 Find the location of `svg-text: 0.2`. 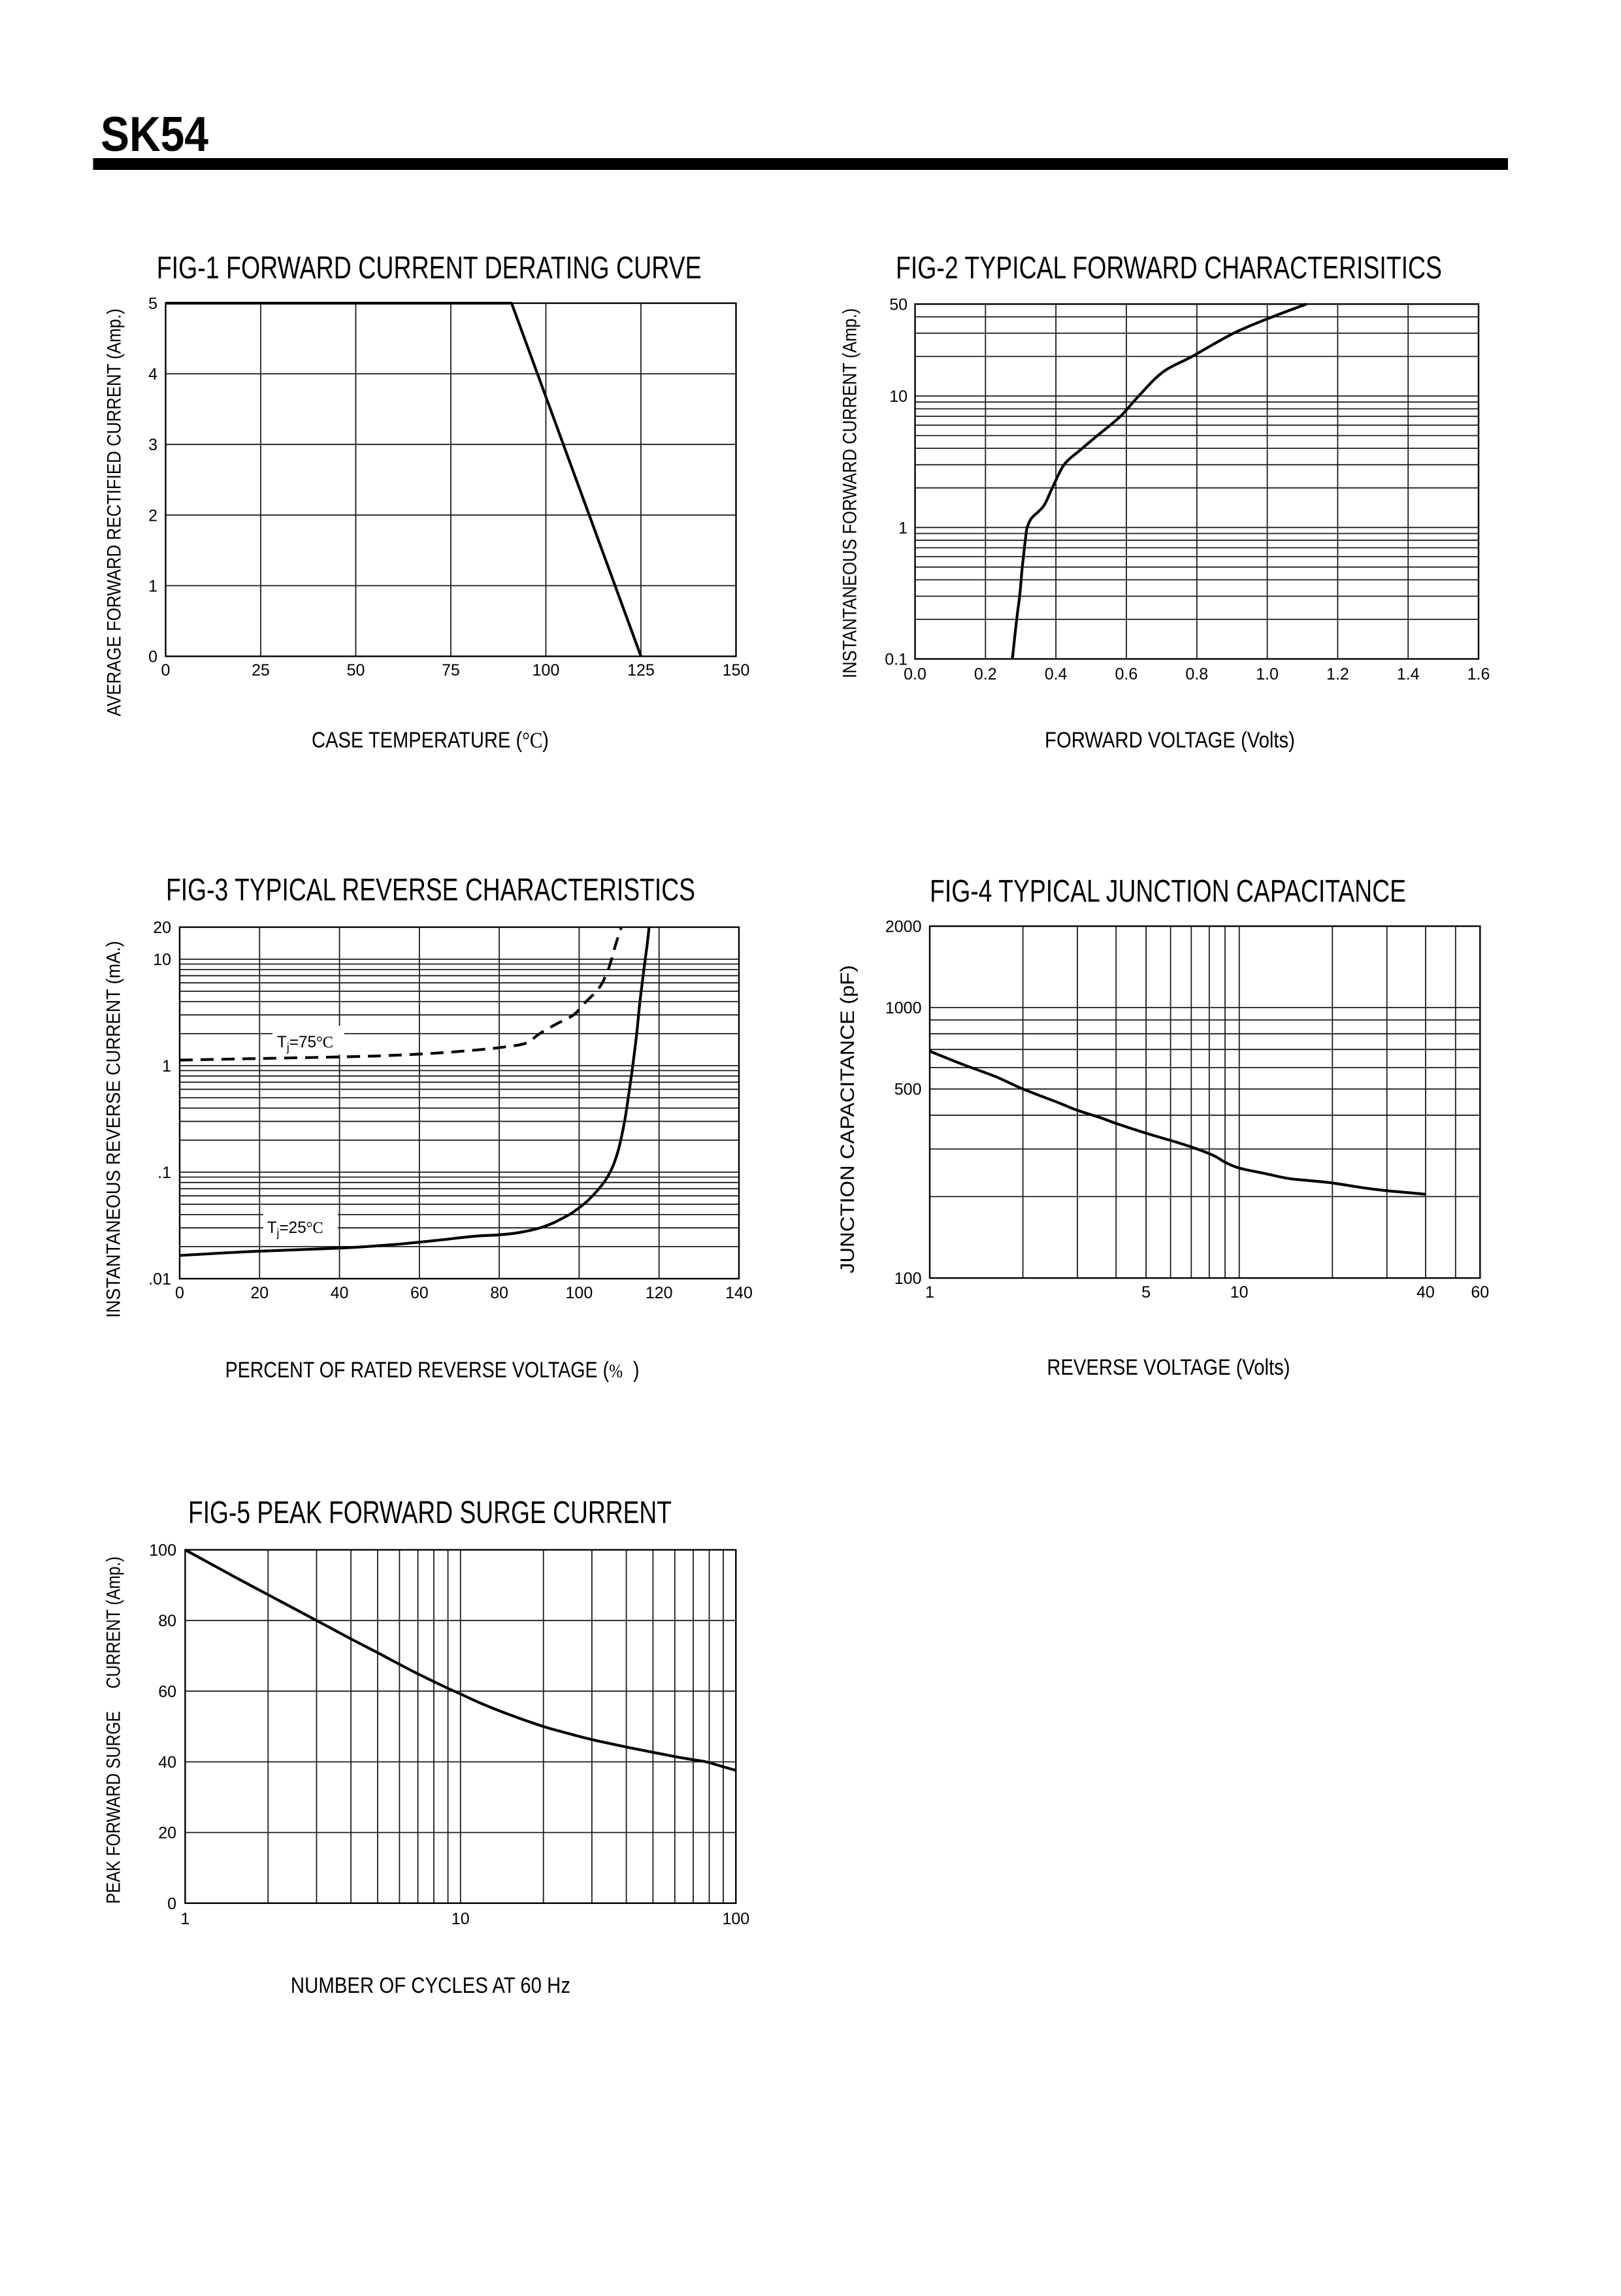

svg-text: 0.2 is located at coordinates (985, 674).